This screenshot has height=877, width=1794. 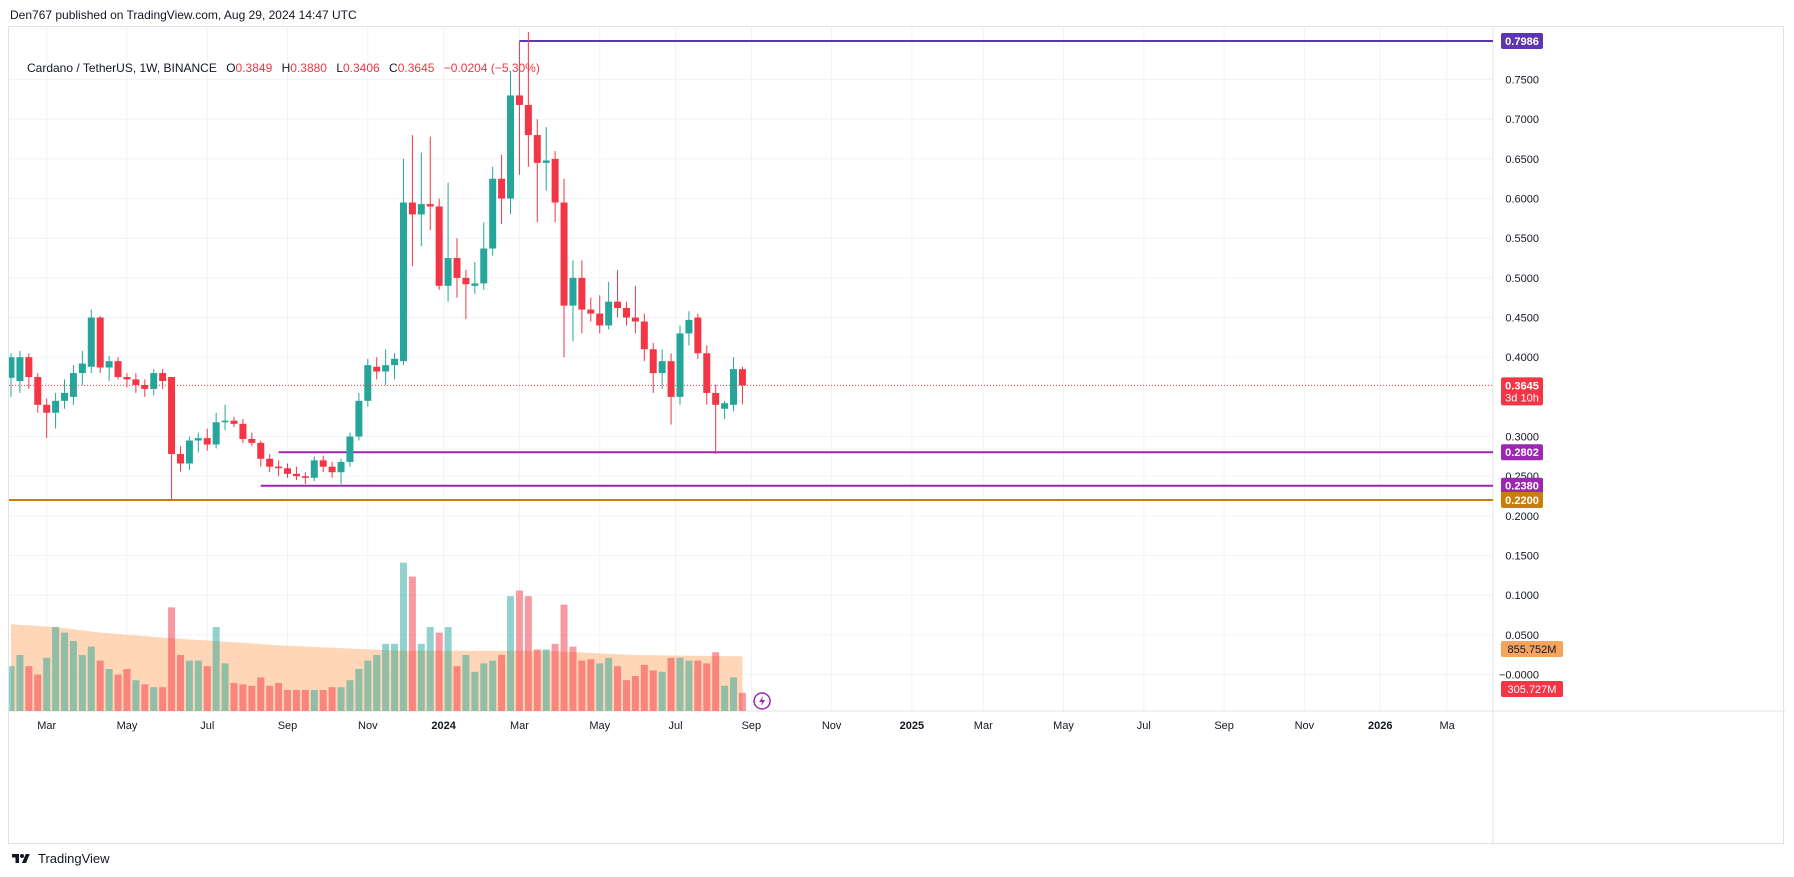 I want to click on volume-current-label: 305.727M, so click(x=1532, y=690).